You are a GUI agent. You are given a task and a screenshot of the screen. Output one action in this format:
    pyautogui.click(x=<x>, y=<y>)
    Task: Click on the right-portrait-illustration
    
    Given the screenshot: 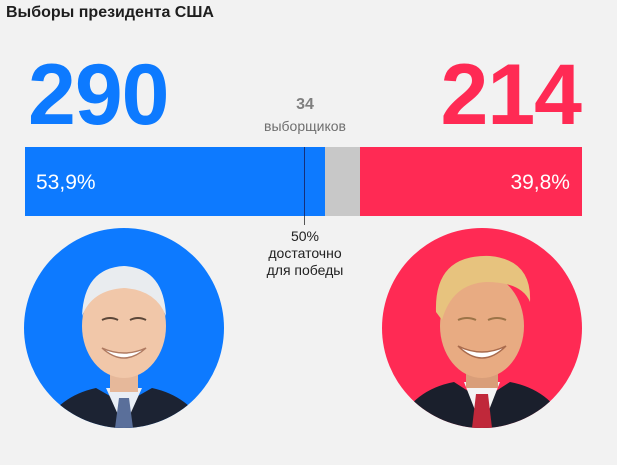 What is the action you would take?
    pyautogui.click(x=482, y=328)
    